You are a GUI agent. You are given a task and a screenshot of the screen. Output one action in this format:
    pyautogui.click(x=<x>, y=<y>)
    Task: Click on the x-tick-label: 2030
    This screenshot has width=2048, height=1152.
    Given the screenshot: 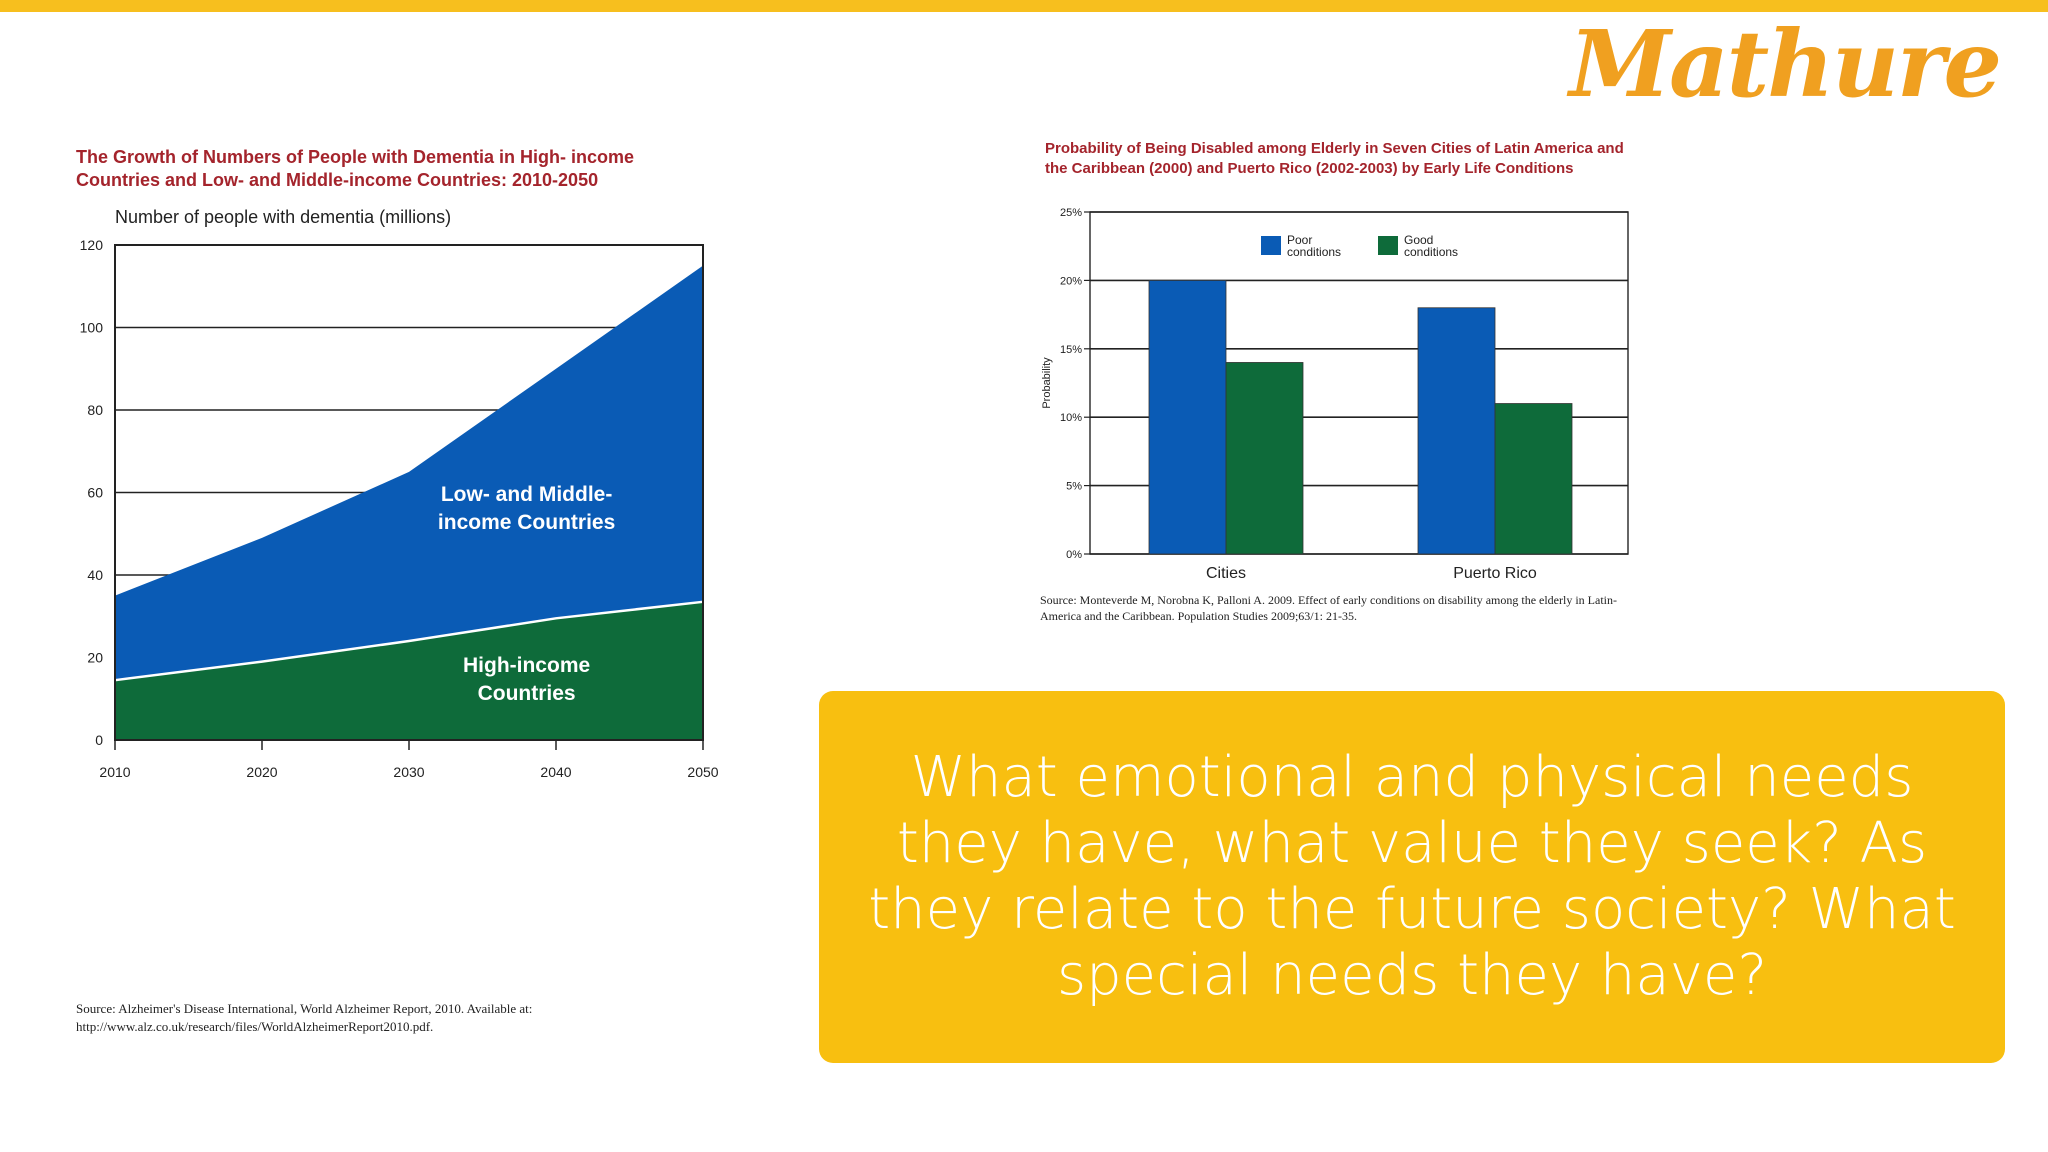 What is the action you would take?
    pyautogui.click(x=408, y=772)
    